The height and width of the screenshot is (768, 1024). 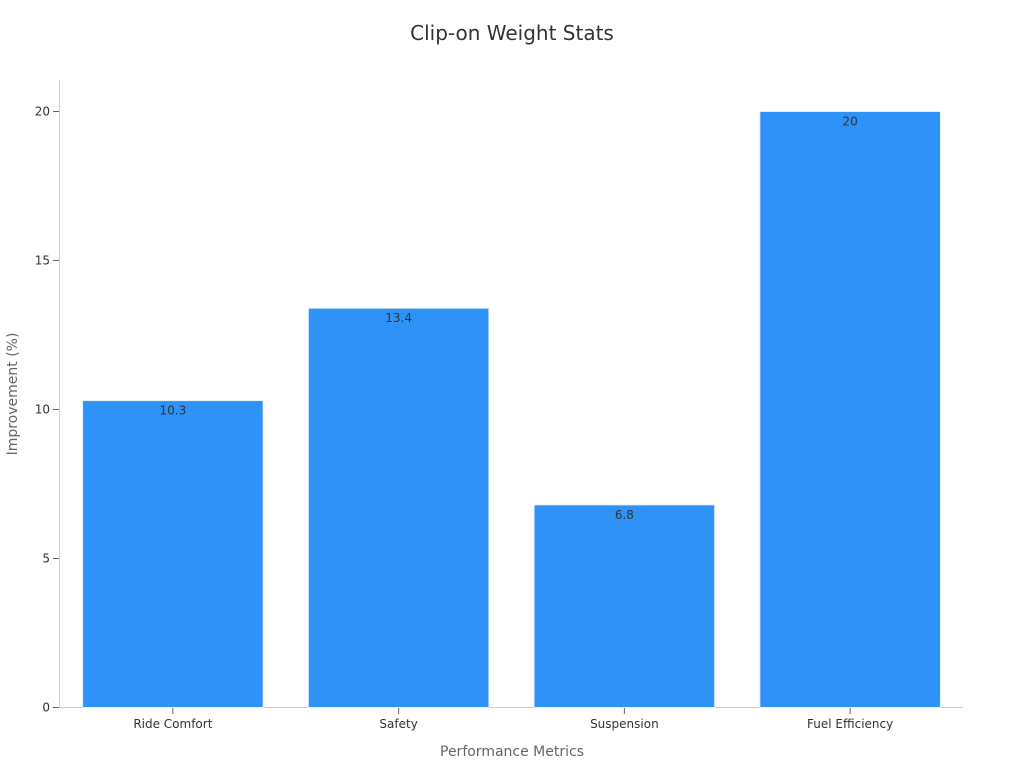 I want to click on x-tick-label: Suspension, so click(x=624, y=724).